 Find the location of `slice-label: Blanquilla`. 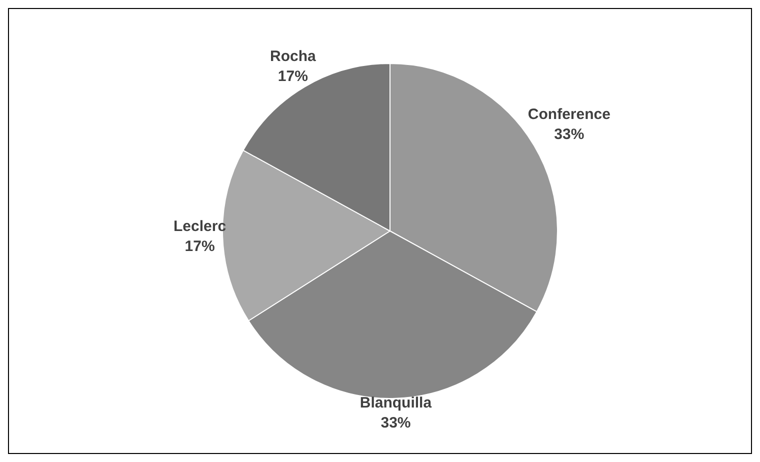

slice-label: Blanquilla is located at coordinates (396, 403).